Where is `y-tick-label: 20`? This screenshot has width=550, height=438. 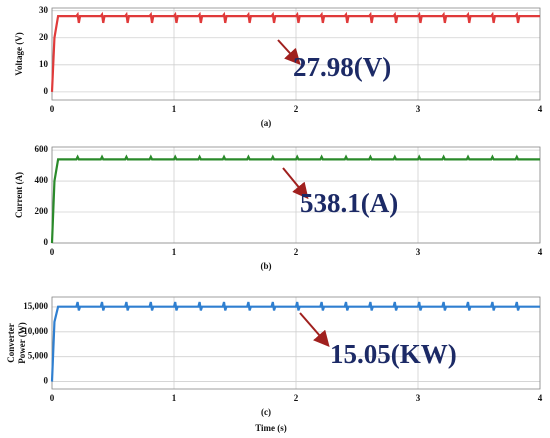
y-tick-label: 20 is located at coordinates (44, 37).